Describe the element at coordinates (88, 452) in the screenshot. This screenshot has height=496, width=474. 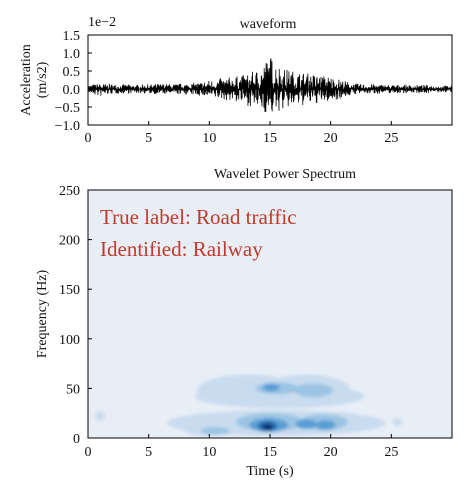
I see `spectrum-x-tick-label: 0` at that location.